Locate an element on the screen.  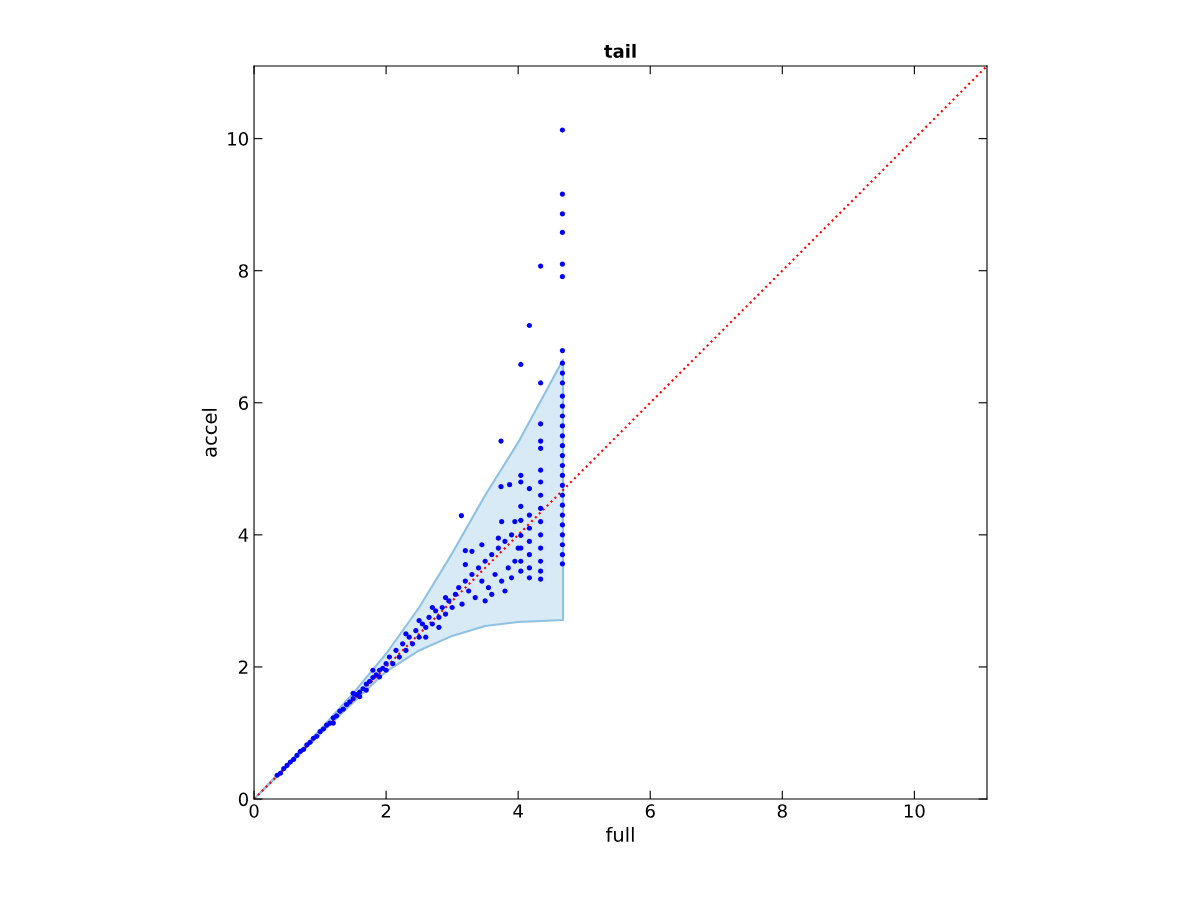
y-tick-label: 2 is located at coordinates (243, 667).